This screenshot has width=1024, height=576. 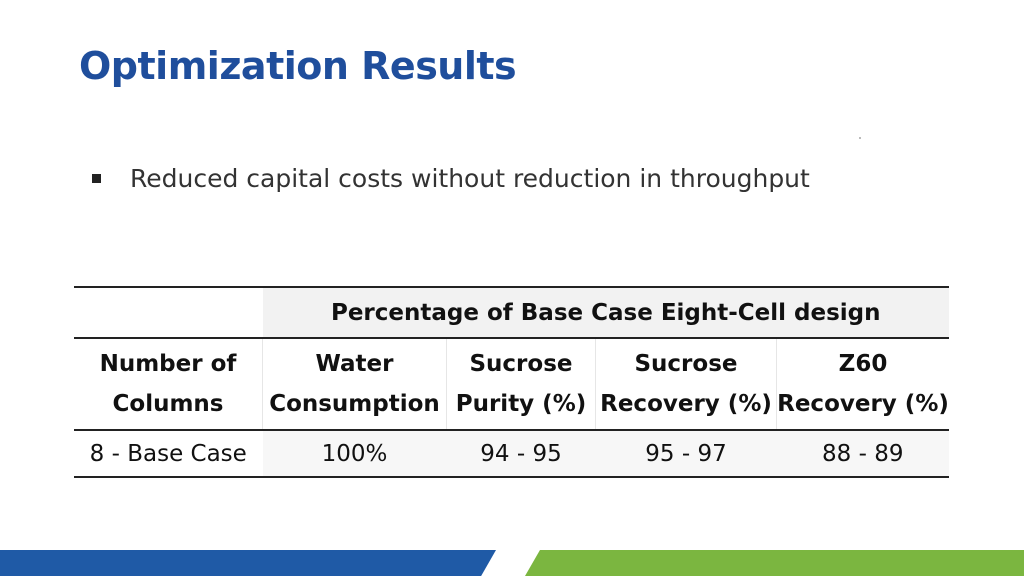 I want to click on column-header: Sucrose Recovery (%), so click(x=686, y=384).